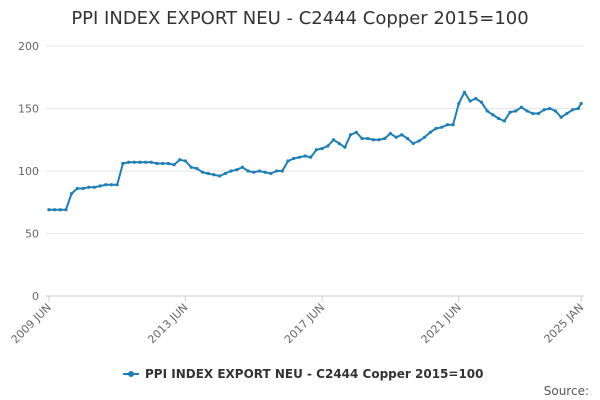 The width and height of the screenshot is (600, 400). Describe the element at coordinates (32, 234) in the screenshot. I see `y-tick-label: 50` at that location.